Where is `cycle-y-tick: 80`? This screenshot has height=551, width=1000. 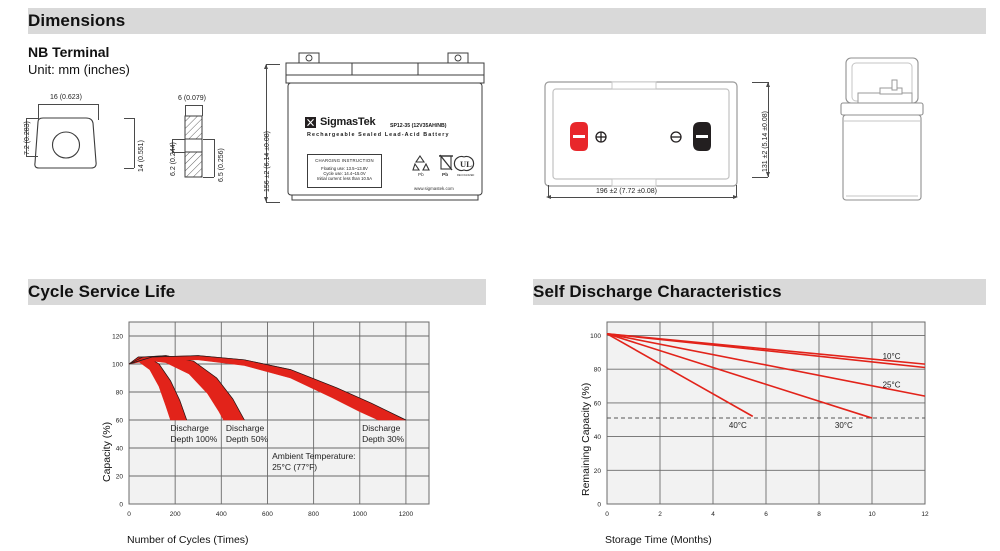
cycle-y-tick: 80 is located at coordinates (120, 393).